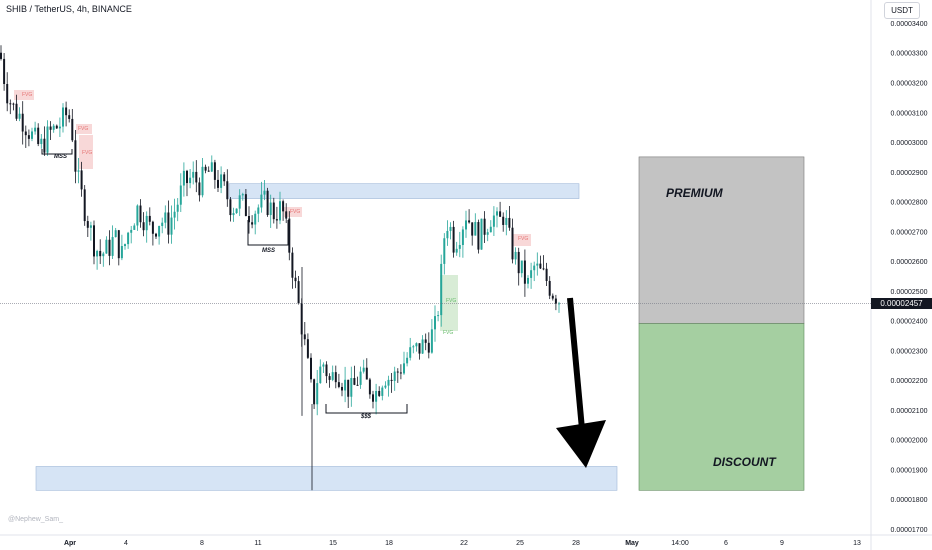  I want to click on fvg-box, so click(293, 212).